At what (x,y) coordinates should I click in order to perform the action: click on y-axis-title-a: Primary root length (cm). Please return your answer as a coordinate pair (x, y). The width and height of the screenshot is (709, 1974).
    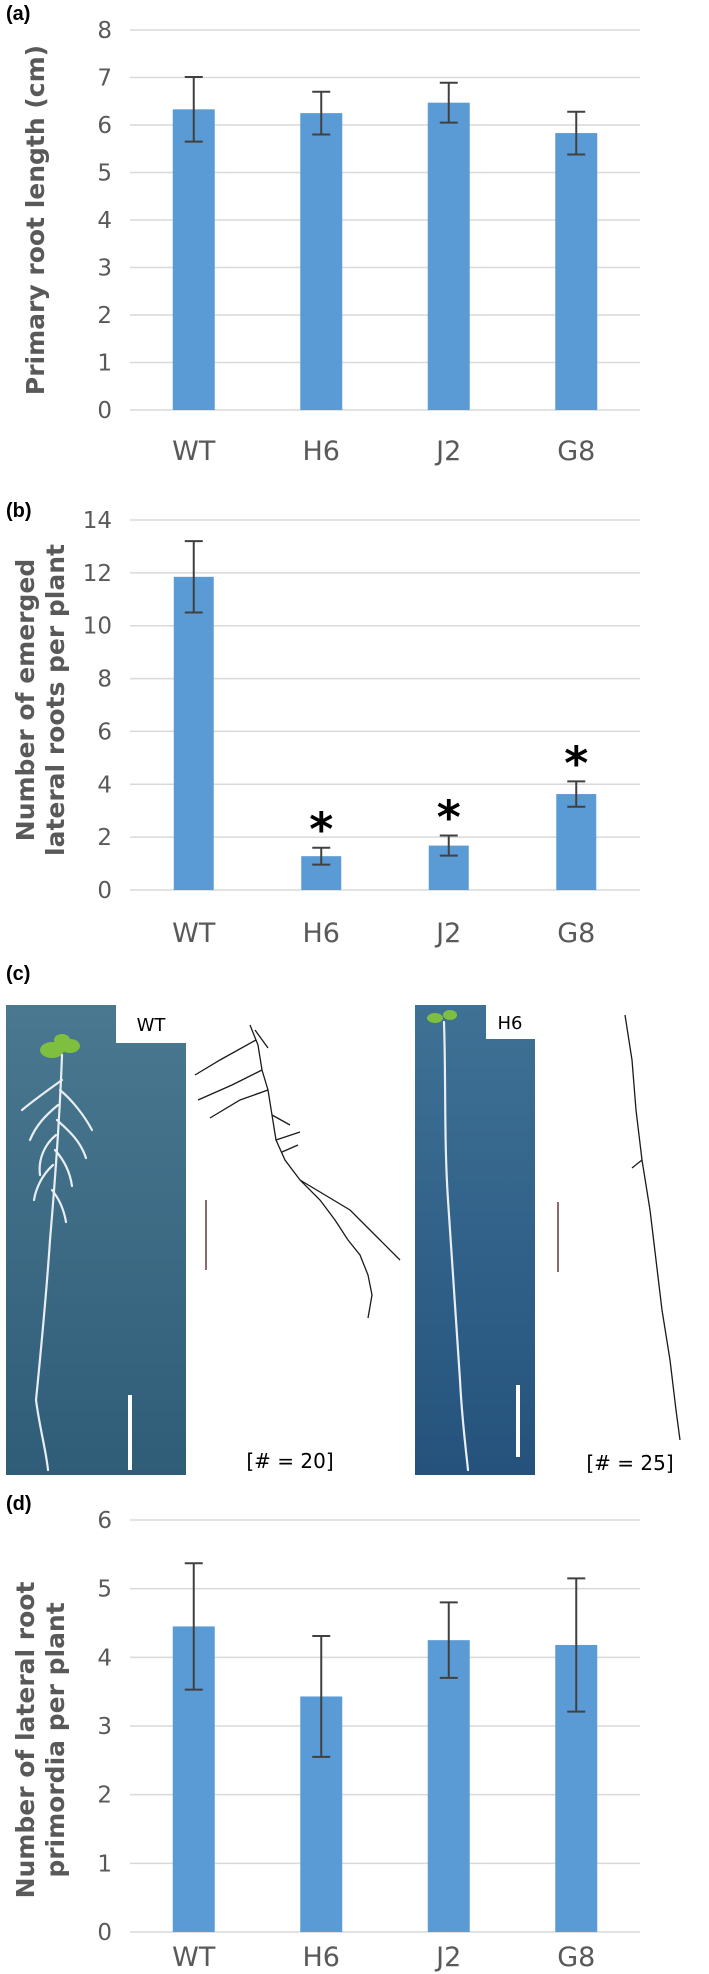
    Looking at the image, I should click on (35, 220).